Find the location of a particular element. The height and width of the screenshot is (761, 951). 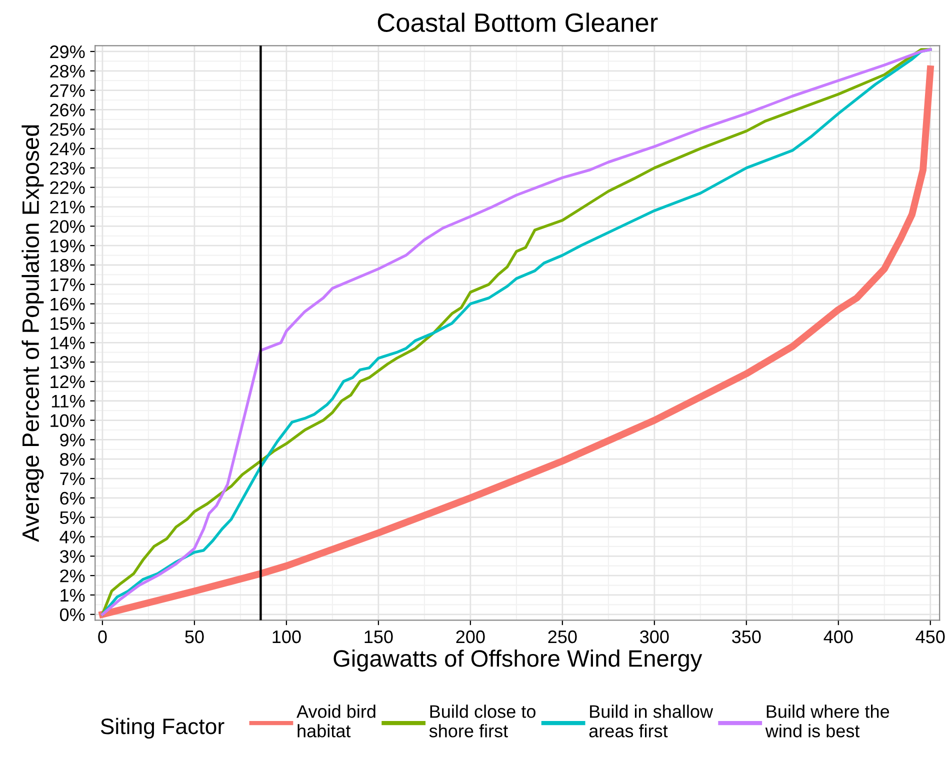

y-tick-label: 3% is located at coordinates (72, 556).